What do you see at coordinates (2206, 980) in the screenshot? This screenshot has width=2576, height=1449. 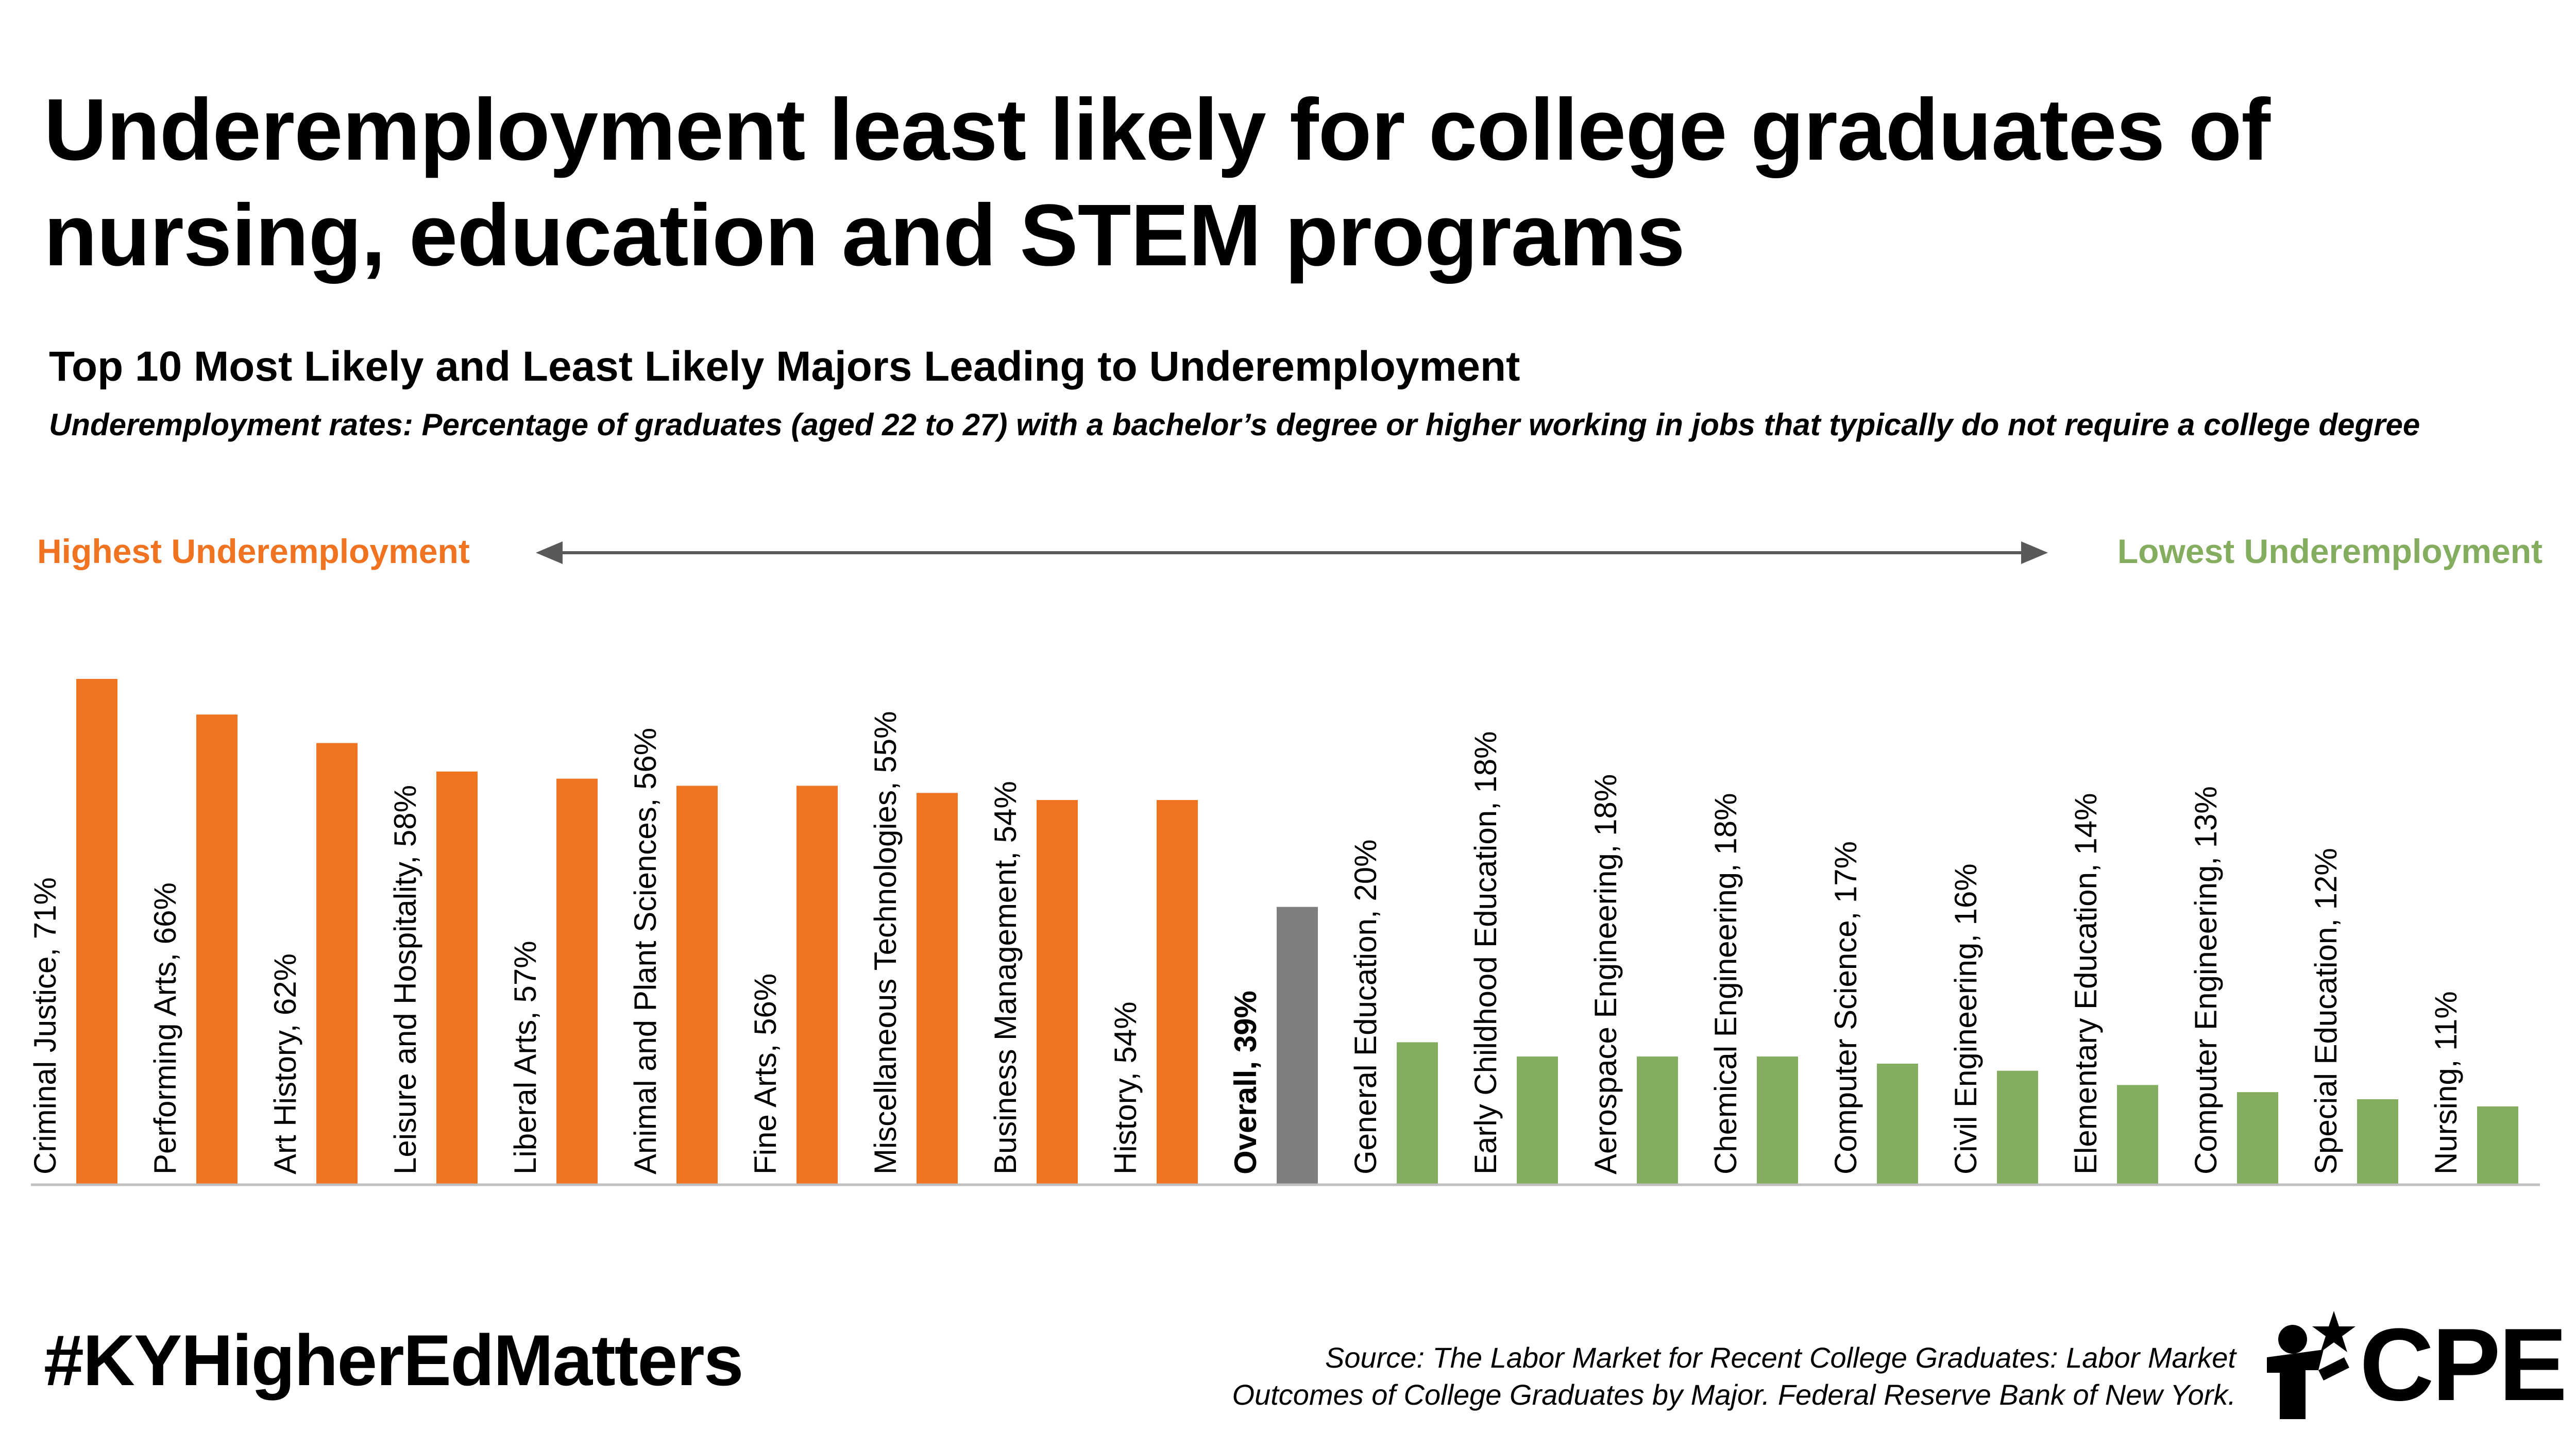 I see `bar-label: Computer Engineering, 13%` at bounding box center [2206, 980].